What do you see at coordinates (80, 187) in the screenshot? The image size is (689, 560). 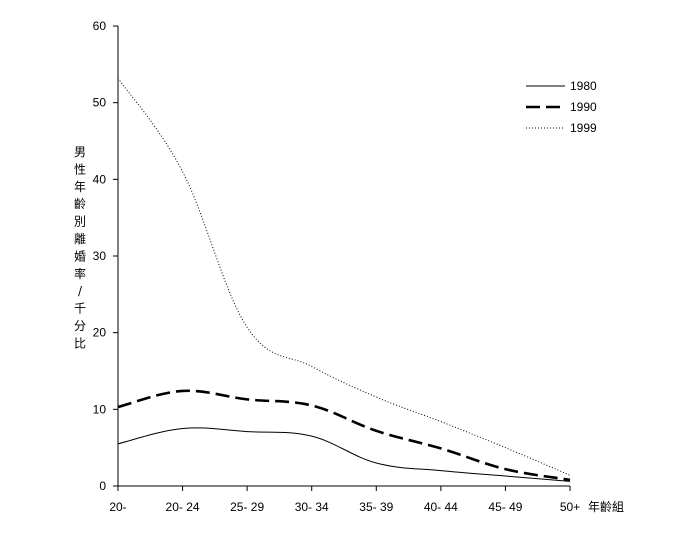 I see `y-axis-title-char: 年` at bounding box center [80, 187].